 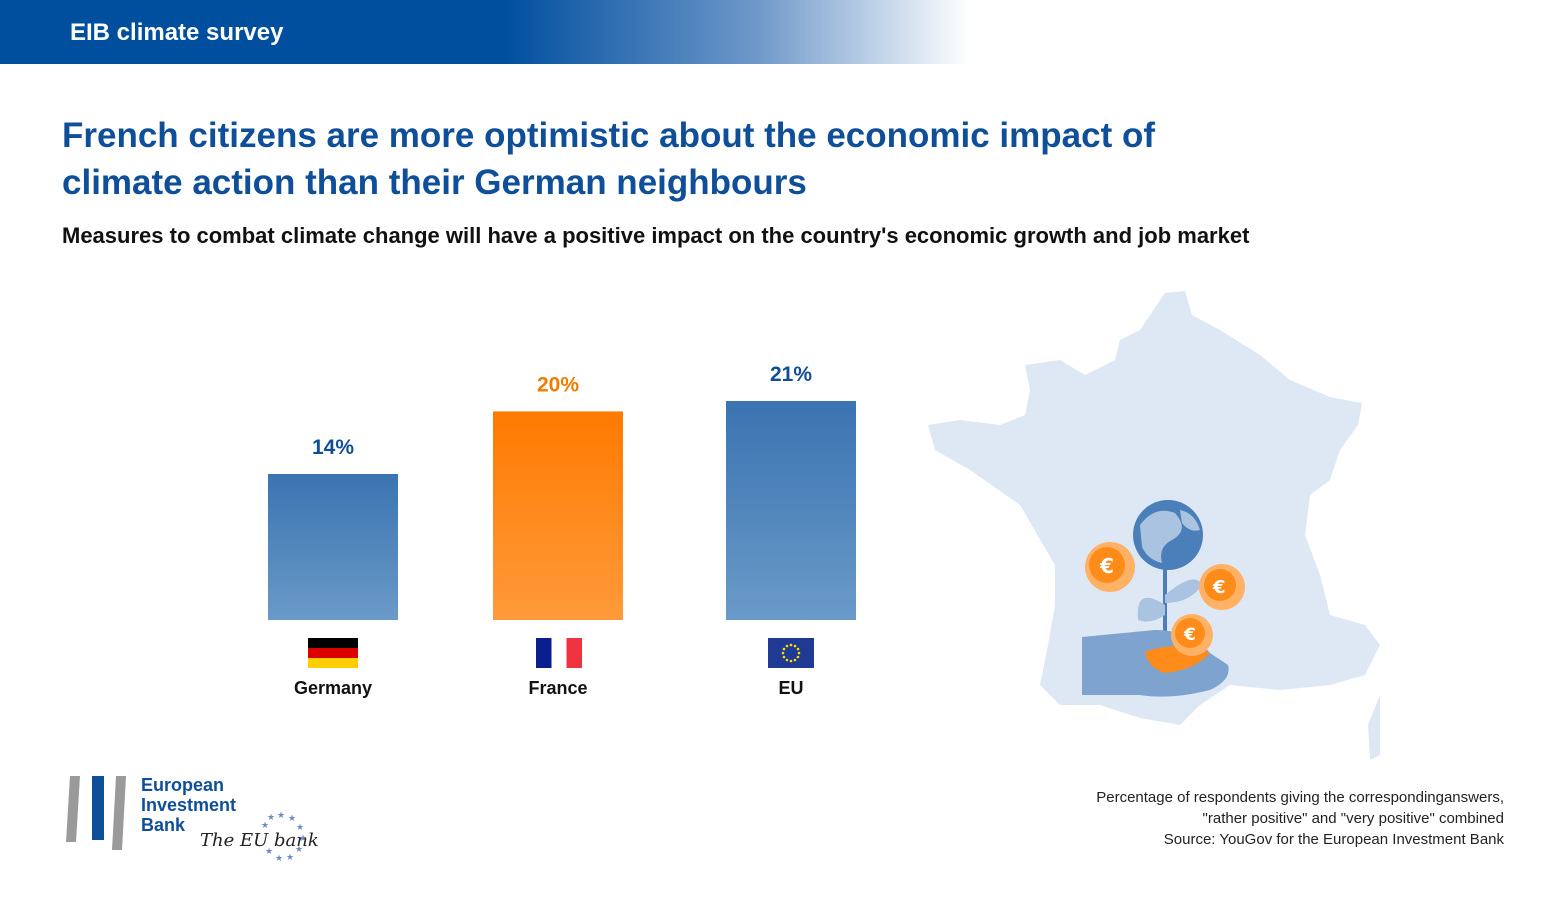 I want to click on category-label-germany: Germany, so click(x=333, y=688).